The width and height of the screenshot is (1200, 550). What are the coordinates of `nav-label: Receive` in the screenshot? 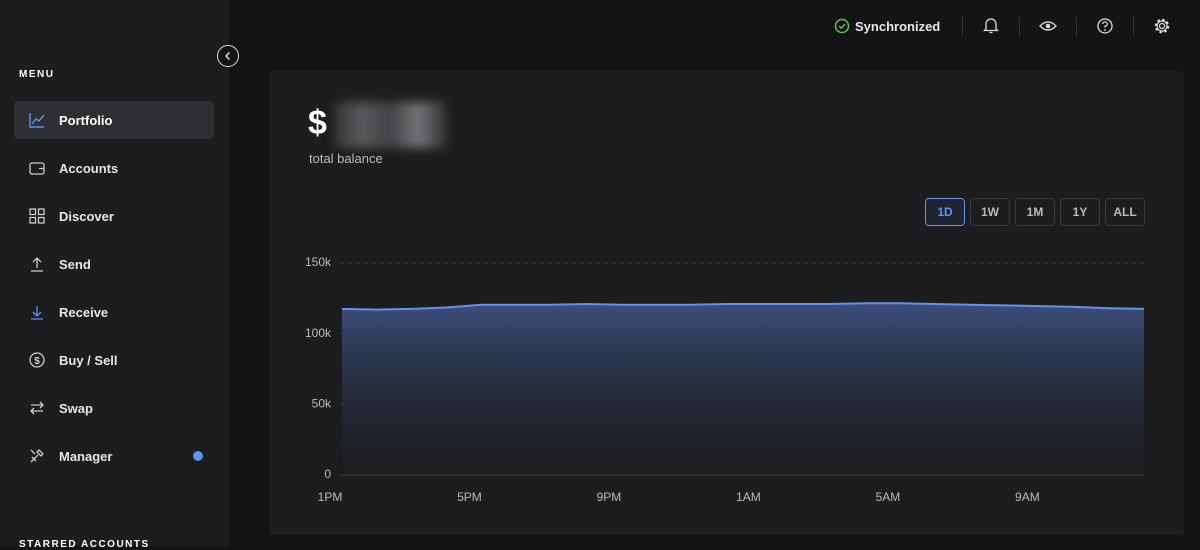 It's located at (84, 312).